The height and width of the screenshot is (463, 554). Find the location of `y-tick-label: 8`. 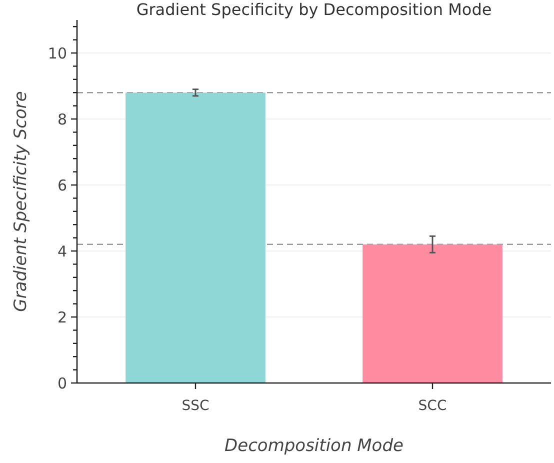

y-tick-label: 8 is located at coordinates (62, 119).